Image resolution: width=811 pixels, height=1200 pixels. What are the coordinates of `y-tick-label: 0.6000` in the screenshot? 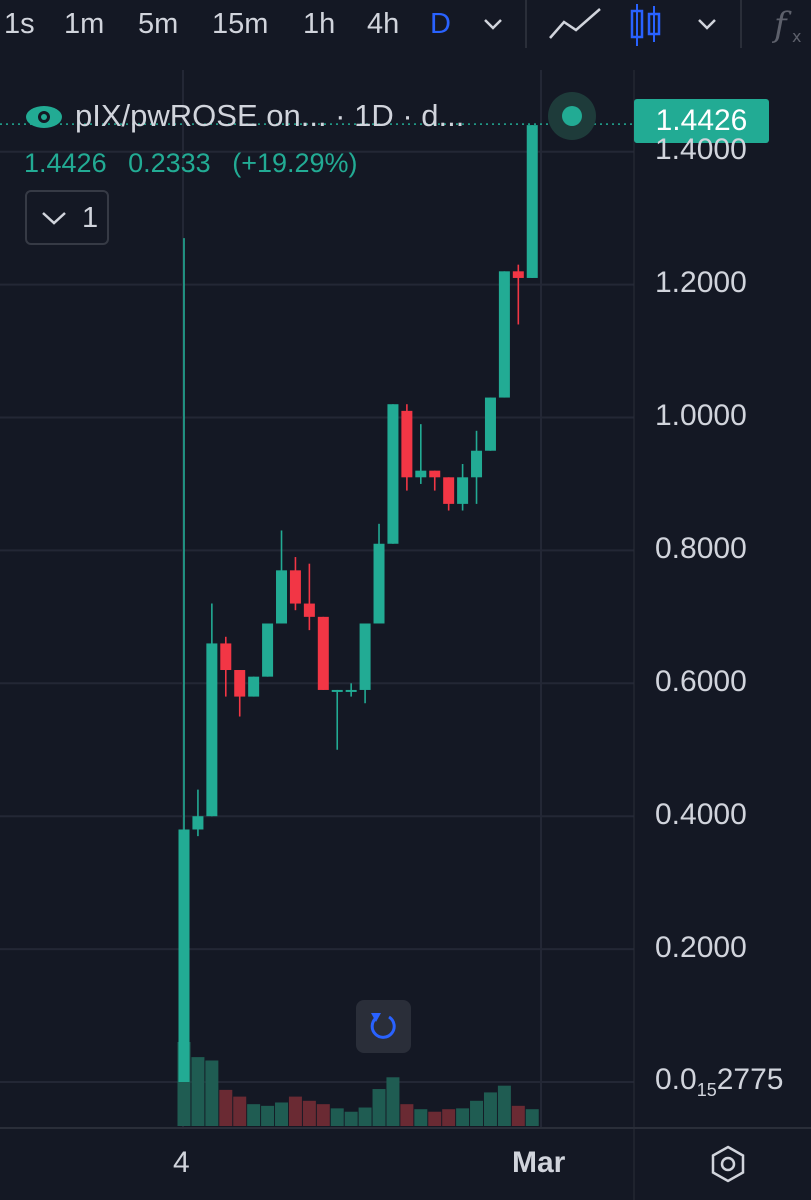 It's located at (701, 681).